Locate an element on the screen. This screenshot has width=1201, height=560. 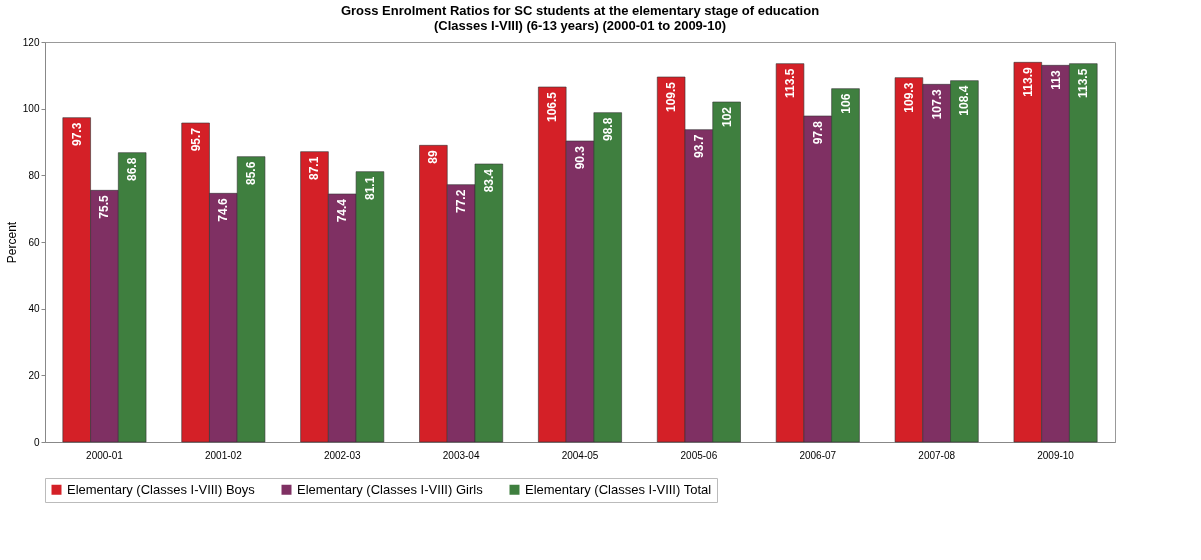
legend-label: Elementary (Classes I-VIII) Girls is located at coordinates (390, 489).